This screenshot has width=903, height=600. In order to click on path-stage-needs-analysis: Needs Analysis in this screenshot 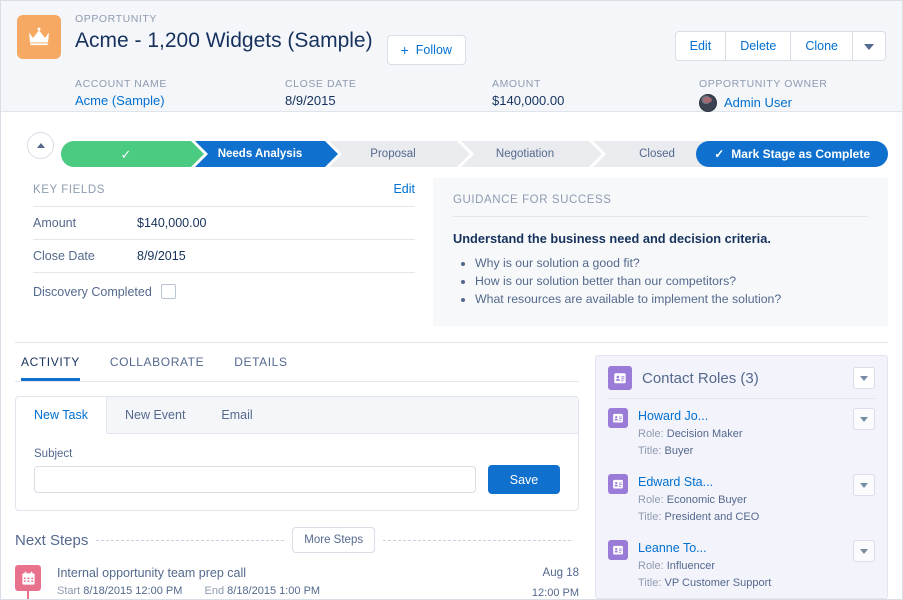, I will do `click(268, 154)`.